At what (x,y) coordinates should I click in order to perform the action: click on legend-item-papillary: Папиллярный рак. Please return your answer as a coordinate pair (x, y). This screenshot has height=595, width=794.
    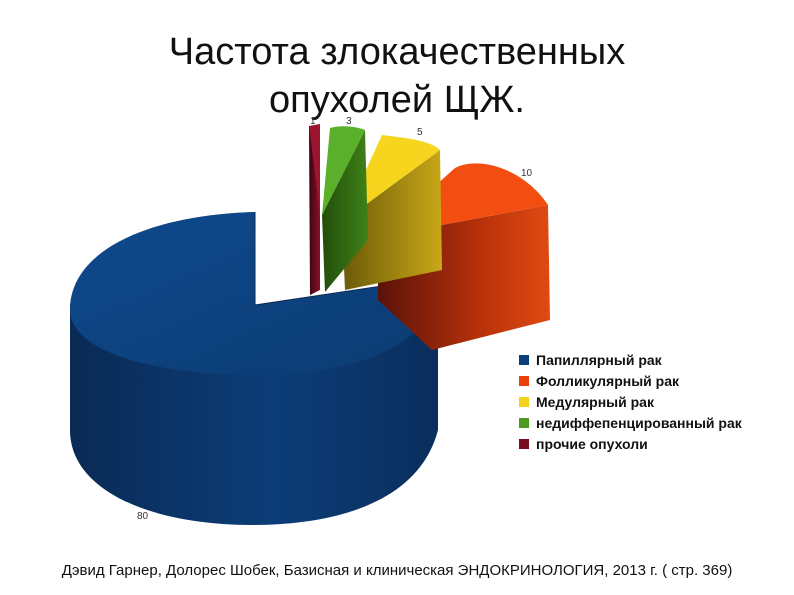
    Looking at the image, I should click on (630, 359).